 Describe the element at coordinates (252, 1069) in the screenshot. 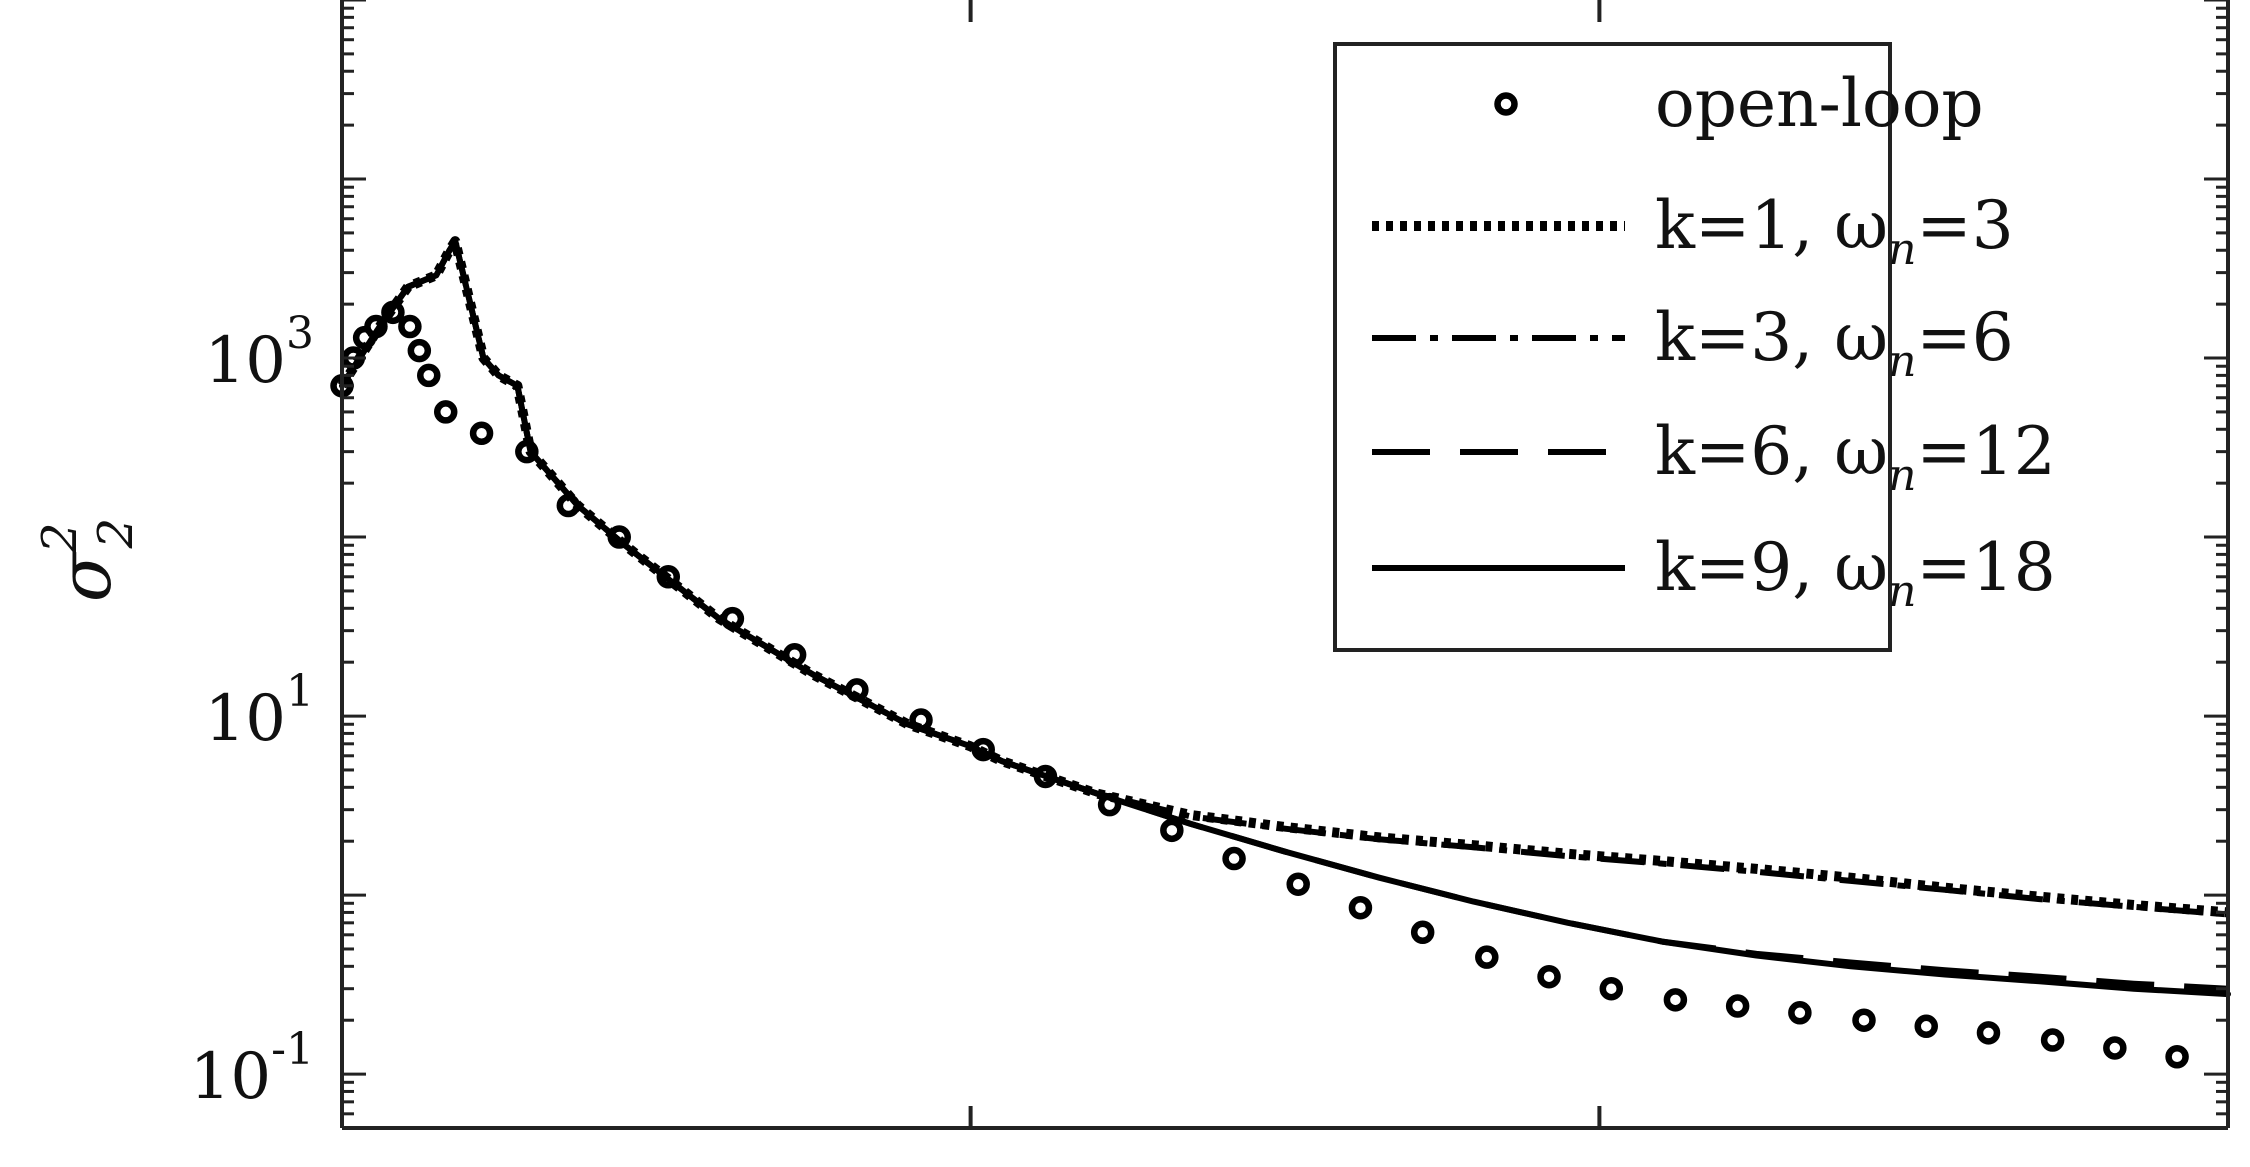

I see `y-tick-label: 10⁻¹` at that location.